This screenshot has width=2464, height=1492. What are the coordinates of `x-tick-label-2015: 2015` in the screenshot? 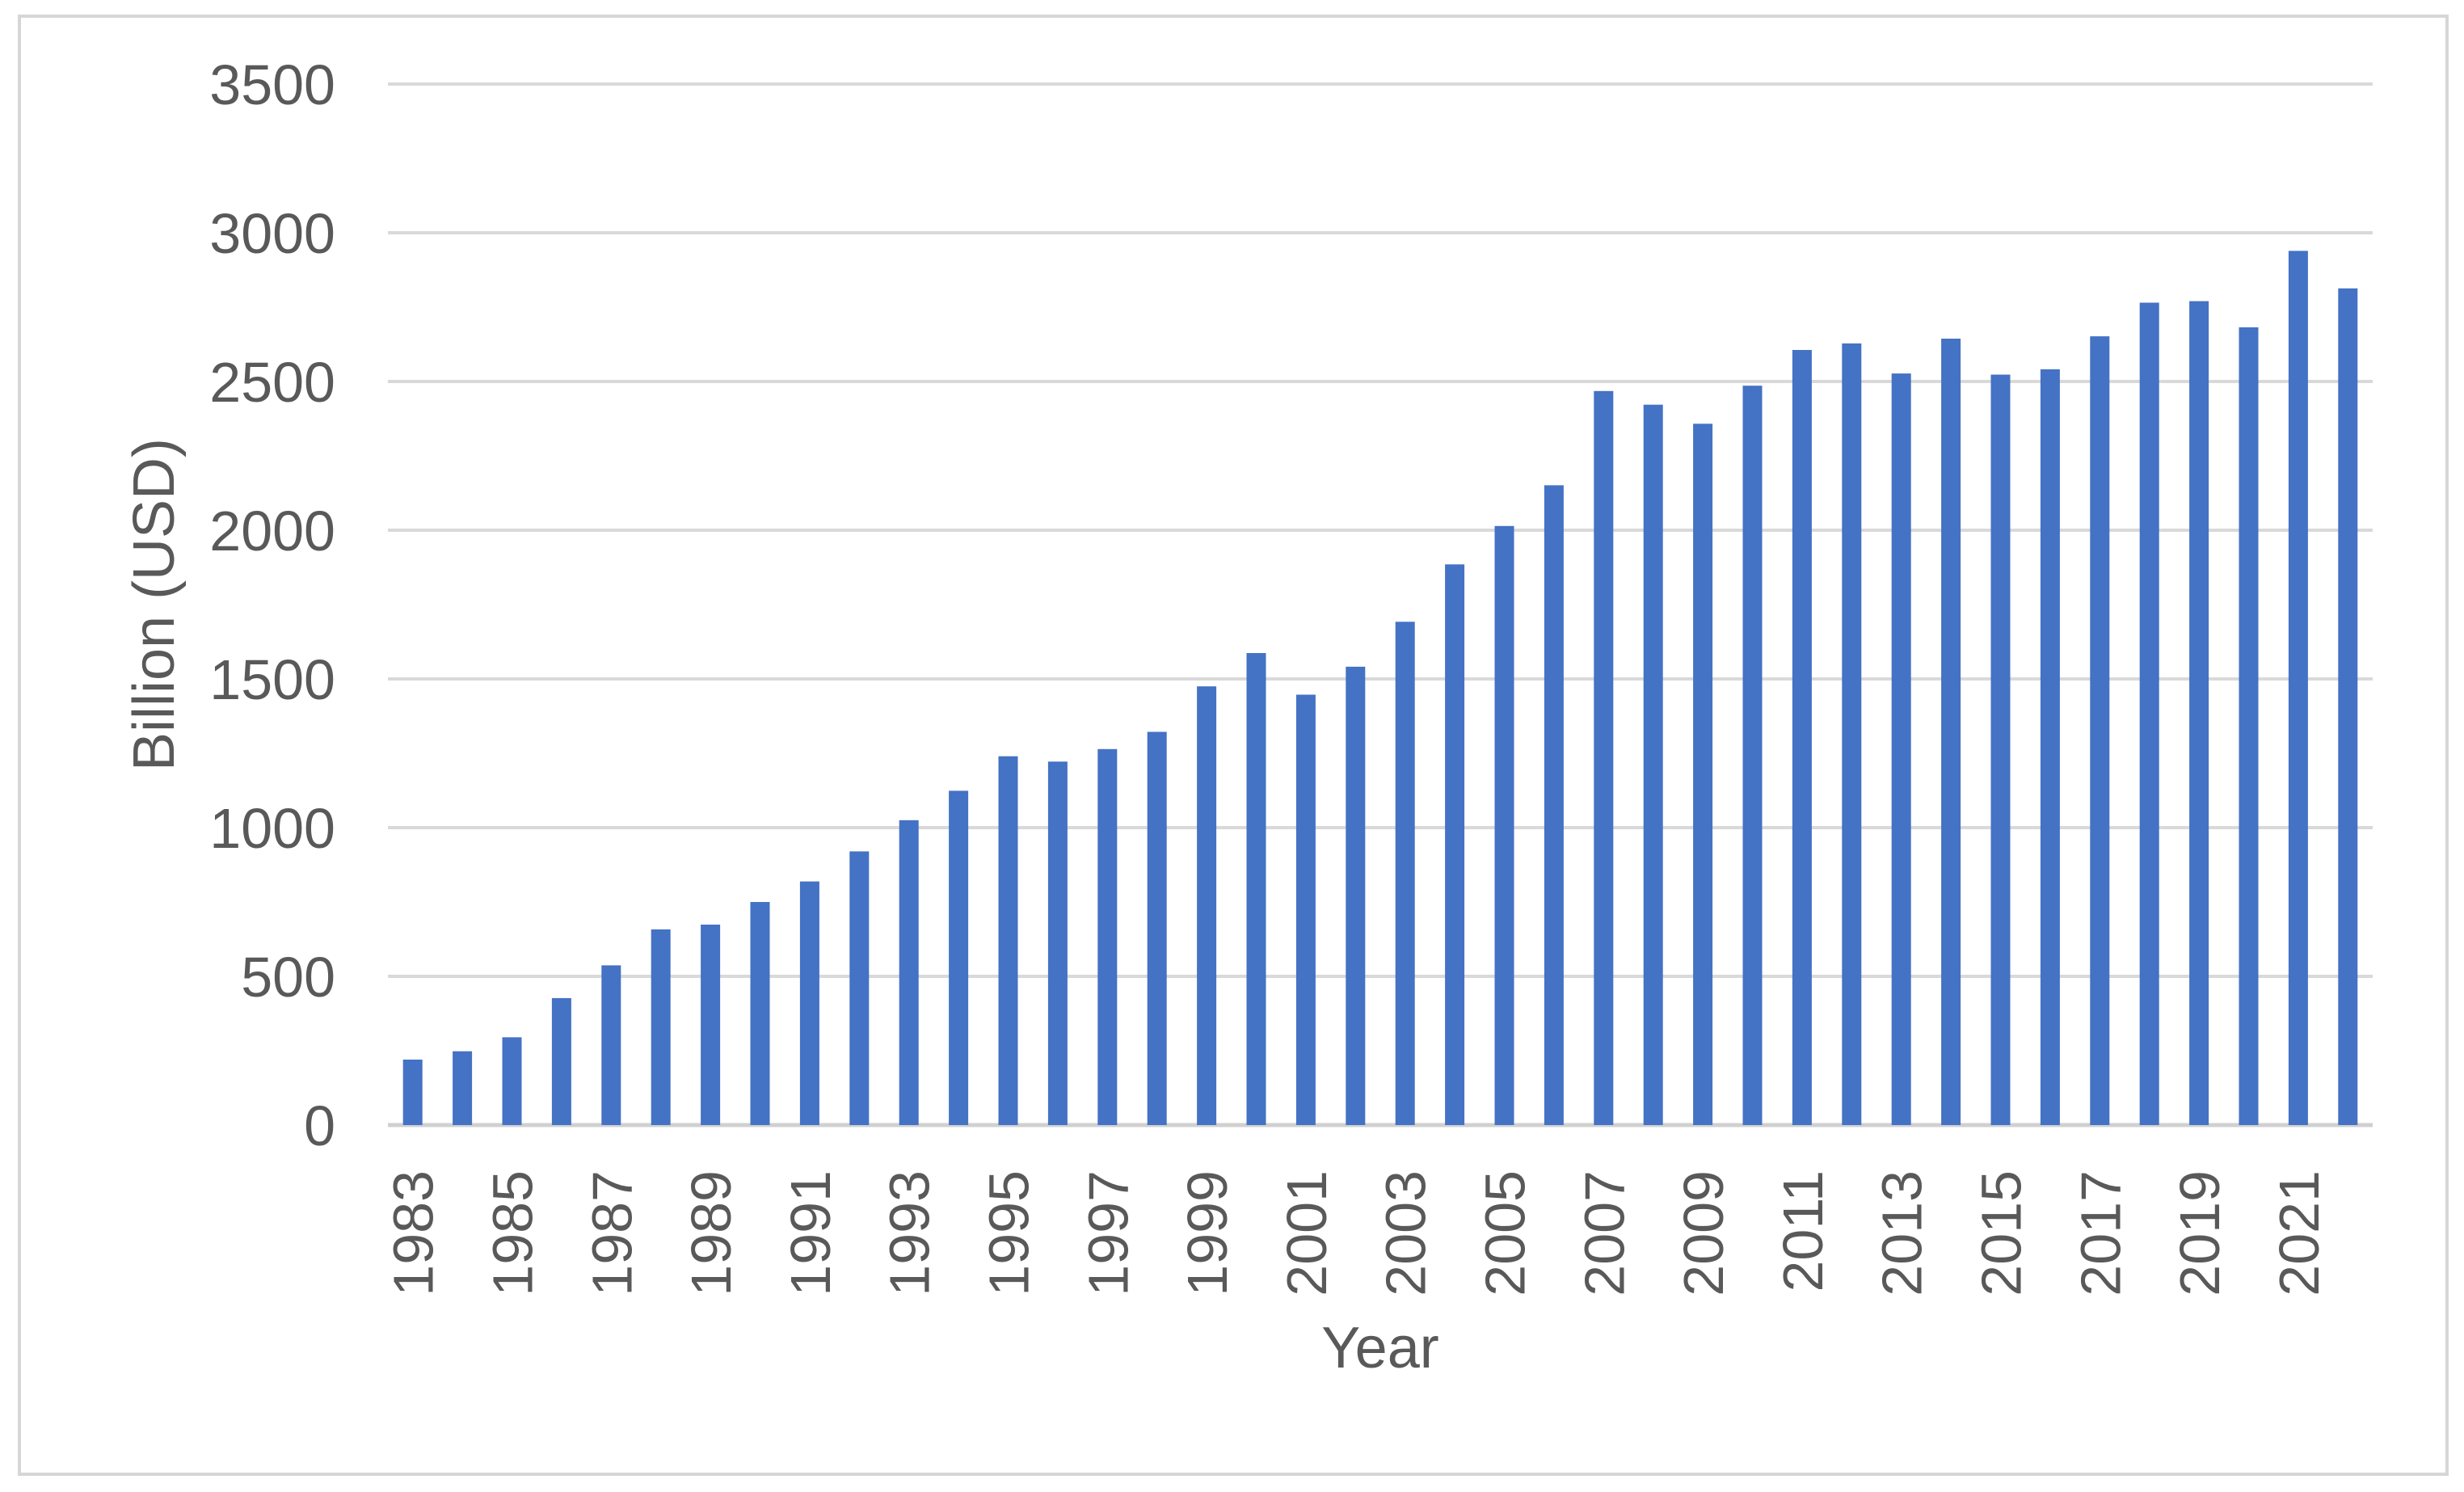 It's located at (2001, 1233).